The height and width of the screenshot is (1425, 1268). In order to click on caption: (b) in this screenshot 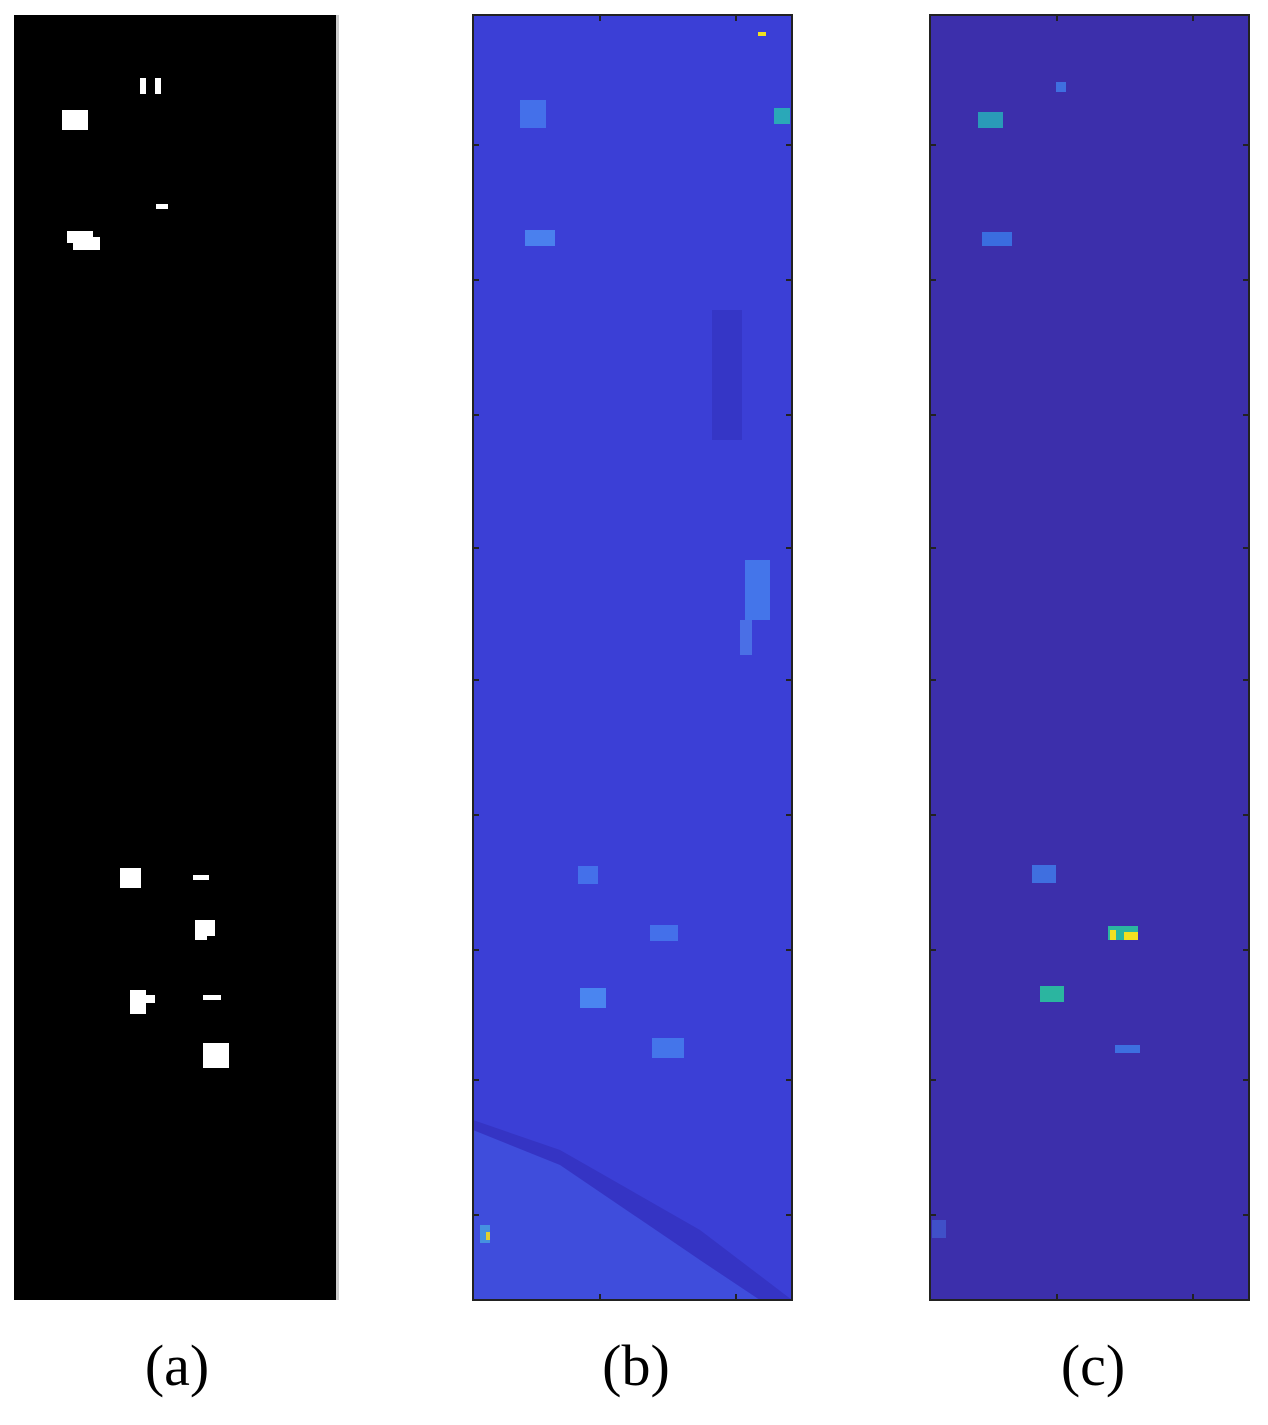, I will do `click(636, 1365)`.